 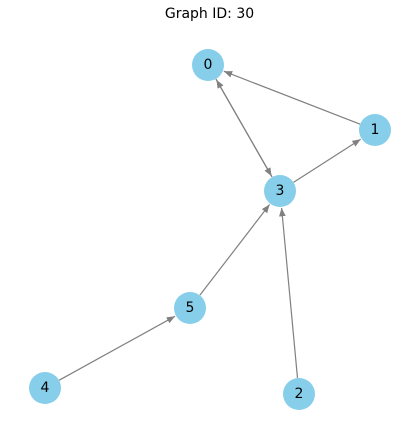 I want to click on node-label: 3, so click(x=280, y=191).